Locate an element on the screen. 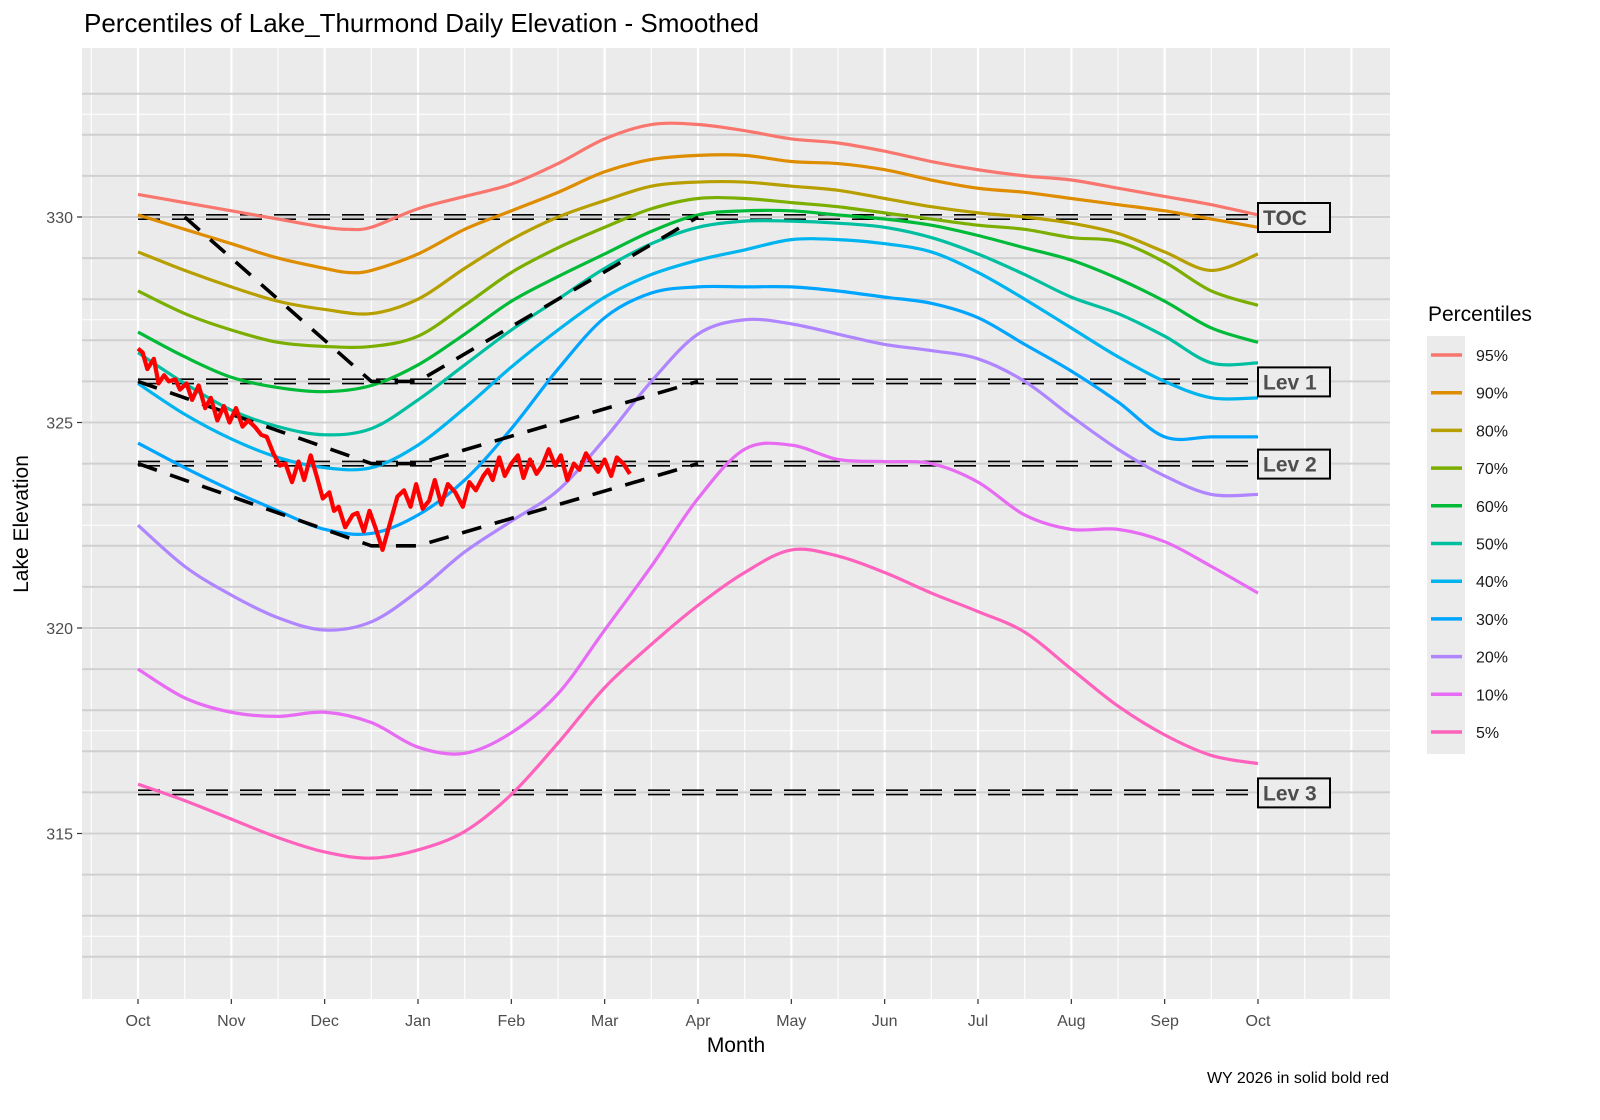  x-tick-label: Sep is located at coordinates (1164, 1021).